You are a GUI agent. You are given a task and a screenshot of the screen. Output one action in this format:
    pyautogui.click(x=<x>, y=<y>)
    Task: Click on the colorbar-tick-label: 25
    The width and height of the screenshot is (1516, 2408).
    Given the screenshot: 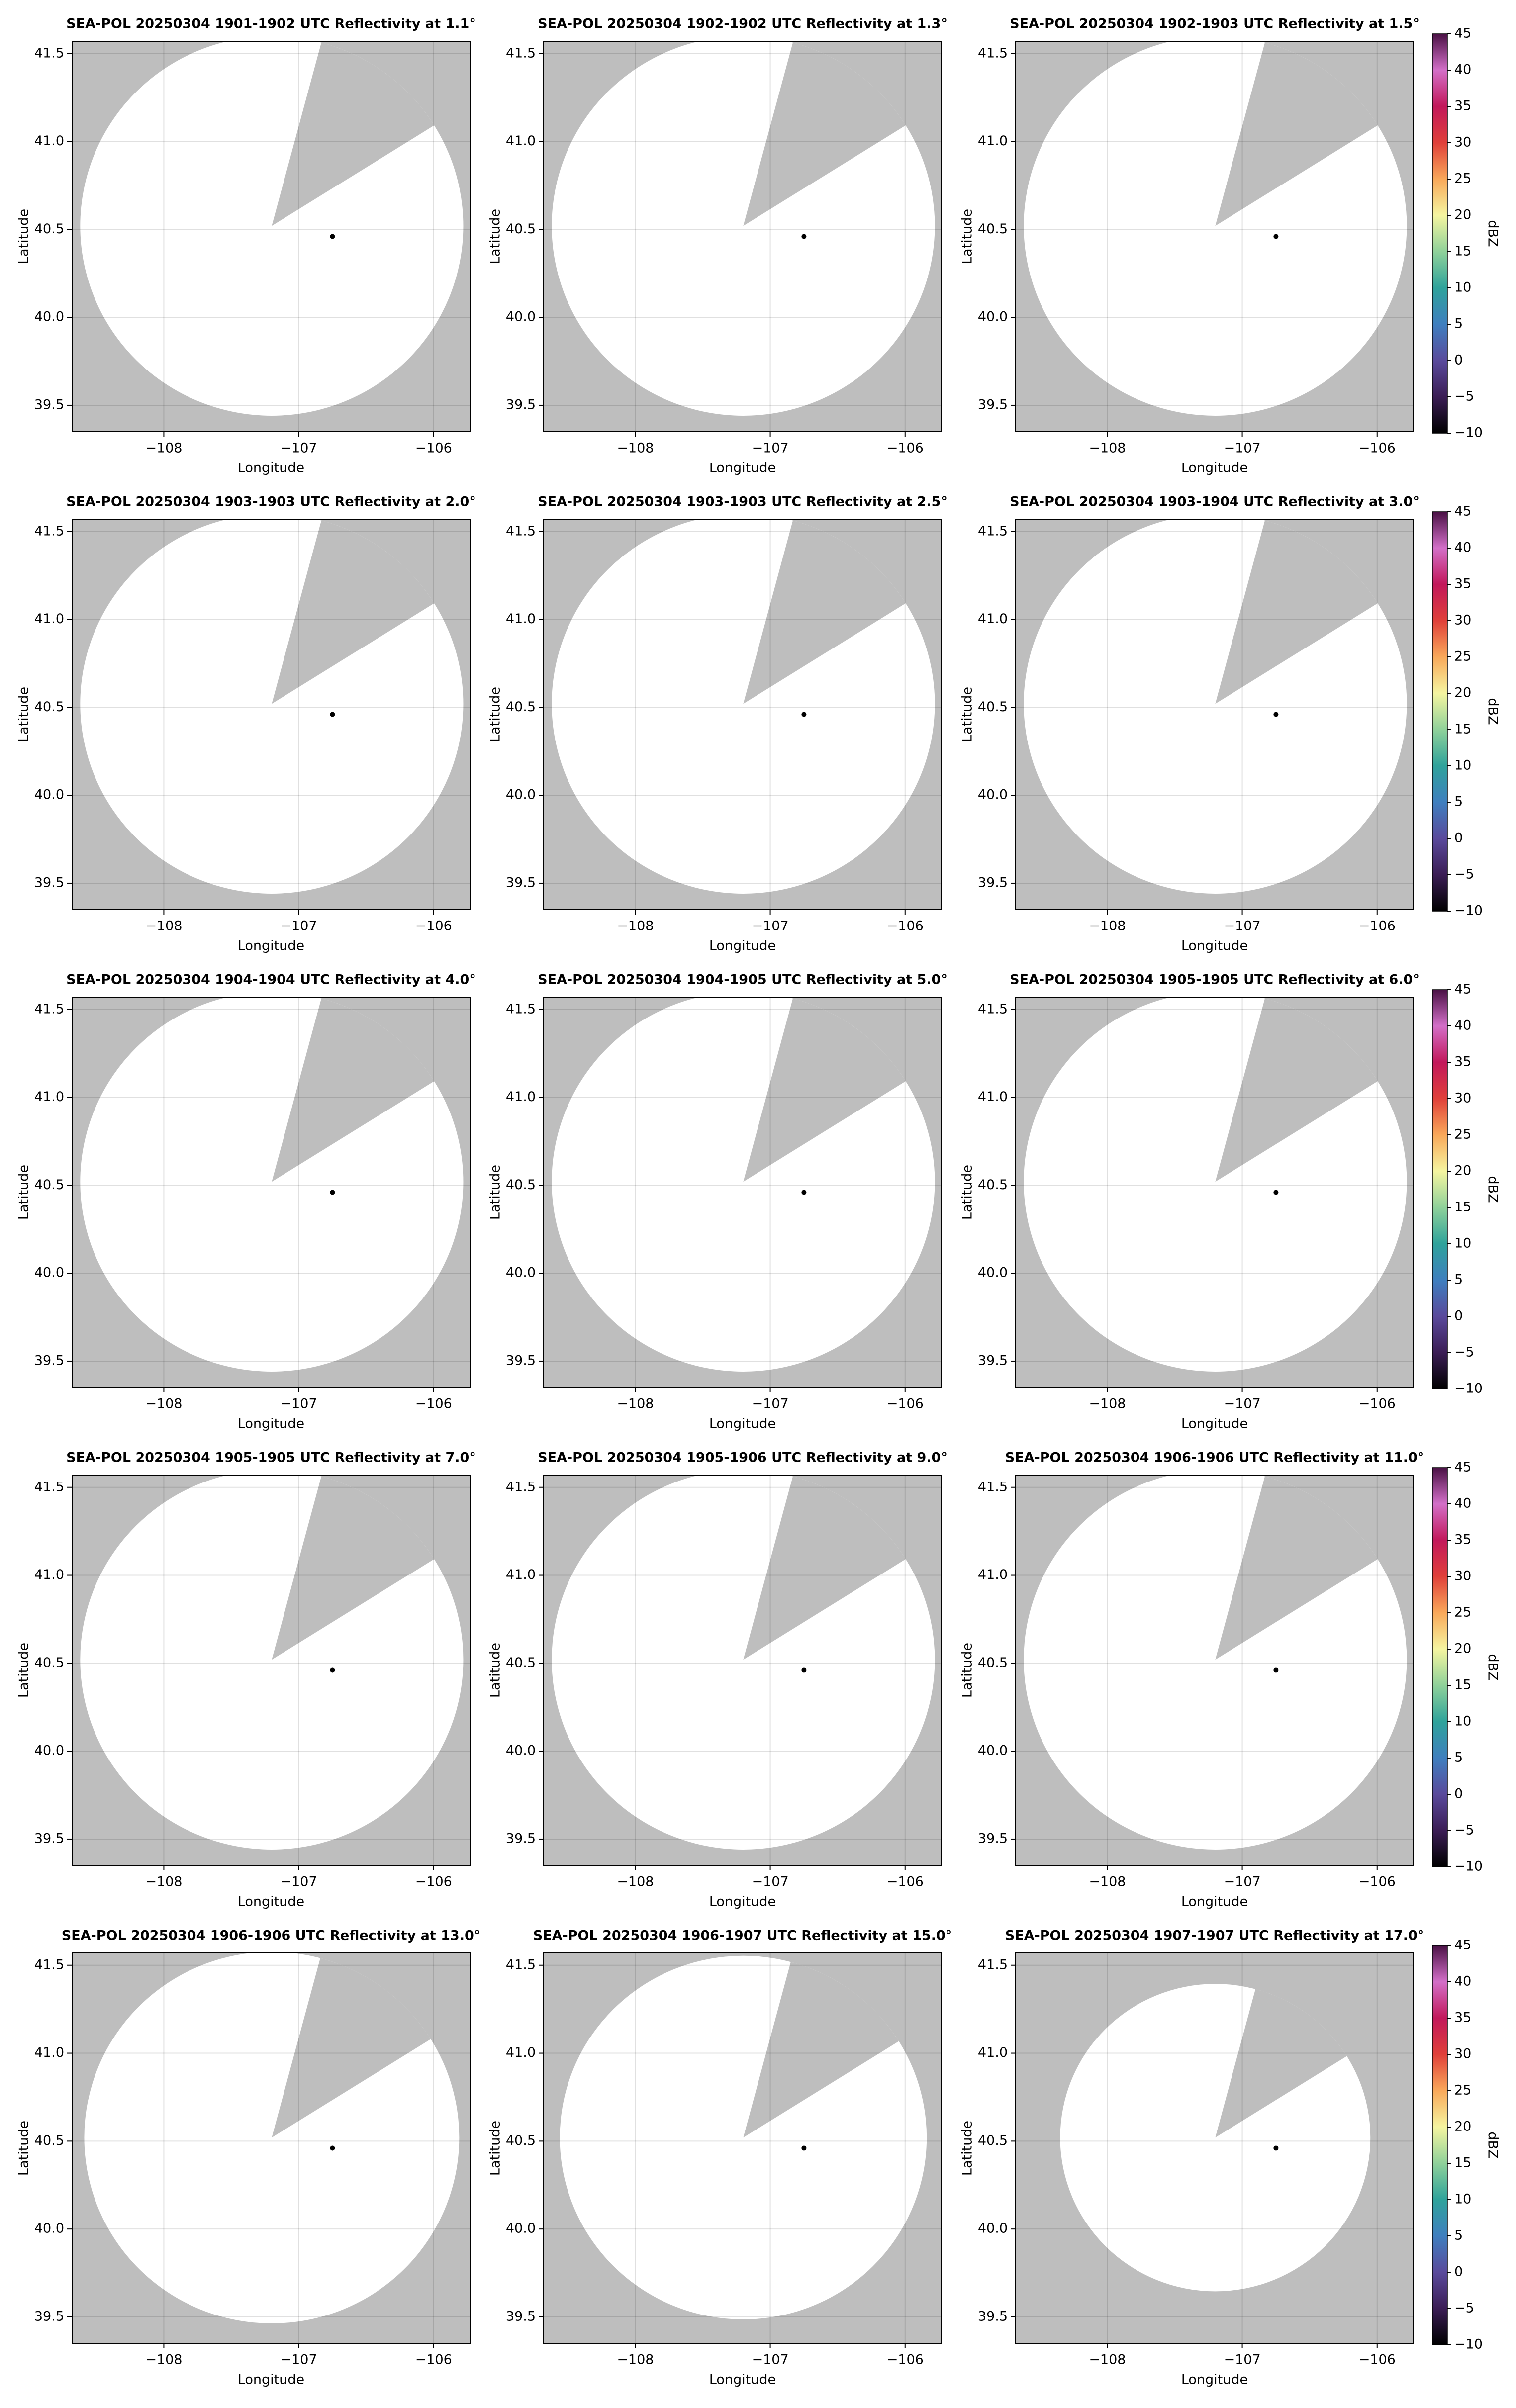 What is the action you would take?
    pyautogui.click(x=1463, y=657)
    